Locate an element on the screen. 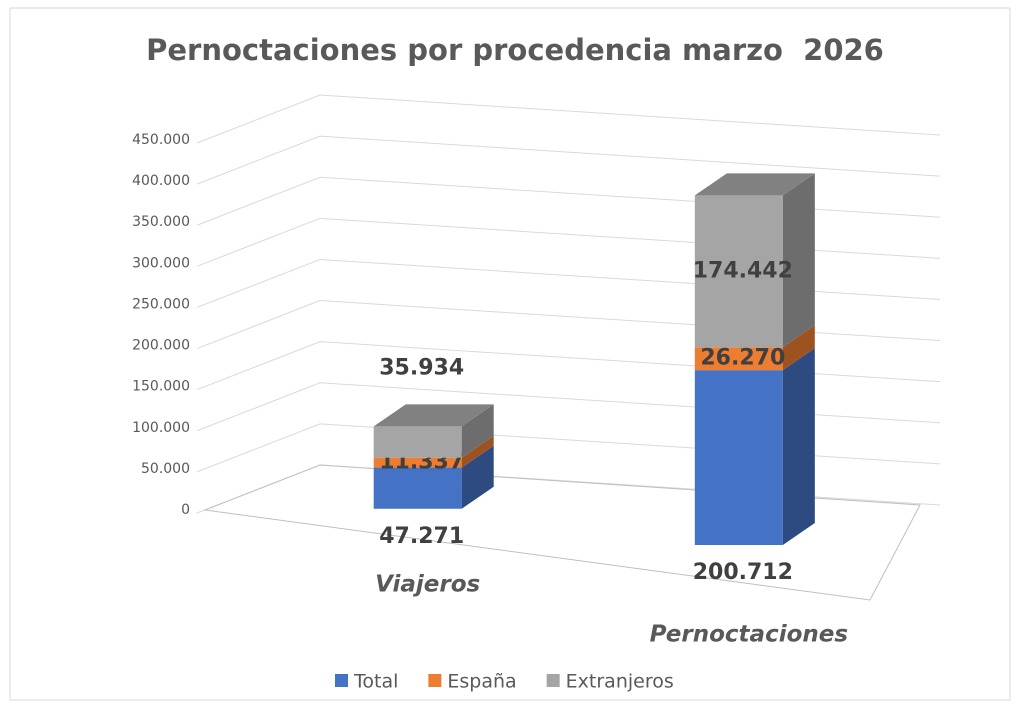 This screenshot has width=1021, height=708. data-label: 35.934 is located at coordinates (421, 367).